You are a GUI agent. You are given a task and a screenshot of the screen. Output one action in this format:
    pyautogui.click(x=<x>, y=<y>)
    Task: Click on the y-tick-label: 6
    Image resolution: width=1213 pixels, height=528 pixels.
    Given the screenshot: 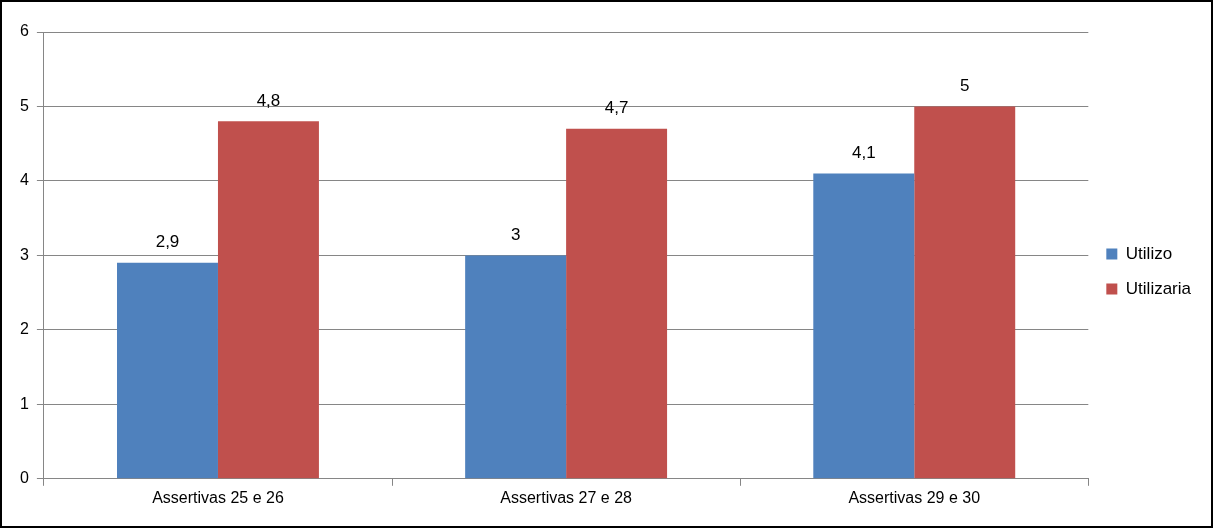 What is the action you would take?
    pyautogui.click(x=24, y=31)
    